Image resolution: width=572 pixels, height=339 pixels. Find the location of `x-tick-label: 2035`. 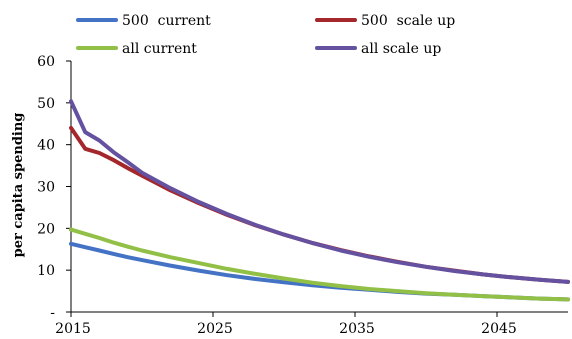

x-tick-label: 2035 is located at coordinates (357, 329).